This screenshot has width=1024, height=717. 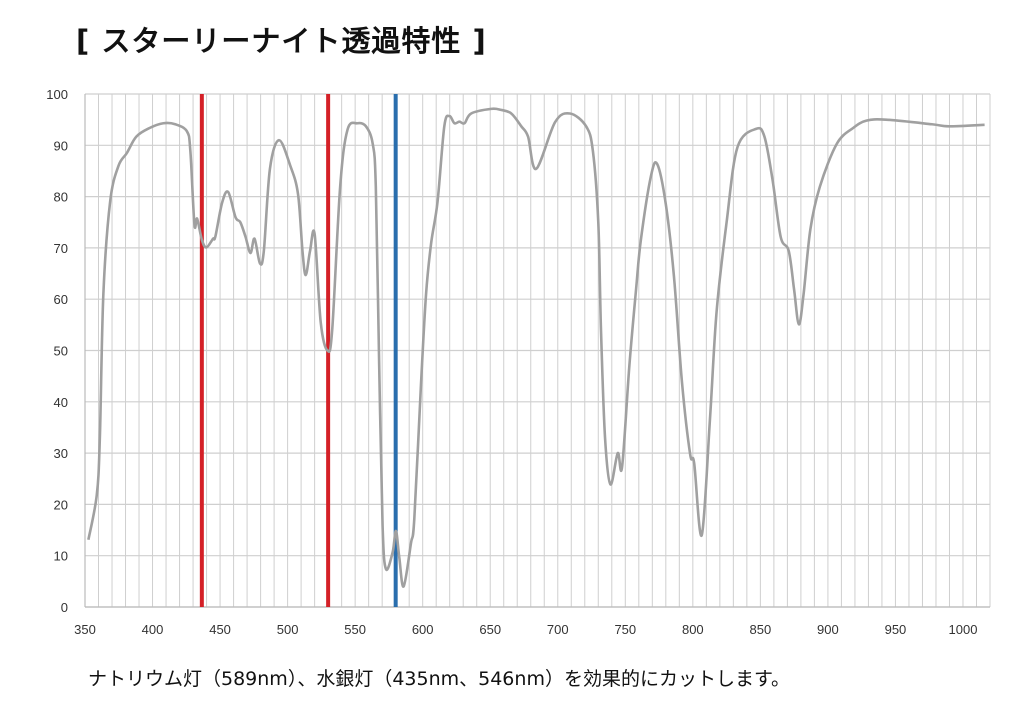 What do you see at coordinates (423, 629) in the screenshot?
I see `x-tick-label: 600` at bounding box center [423, 629].